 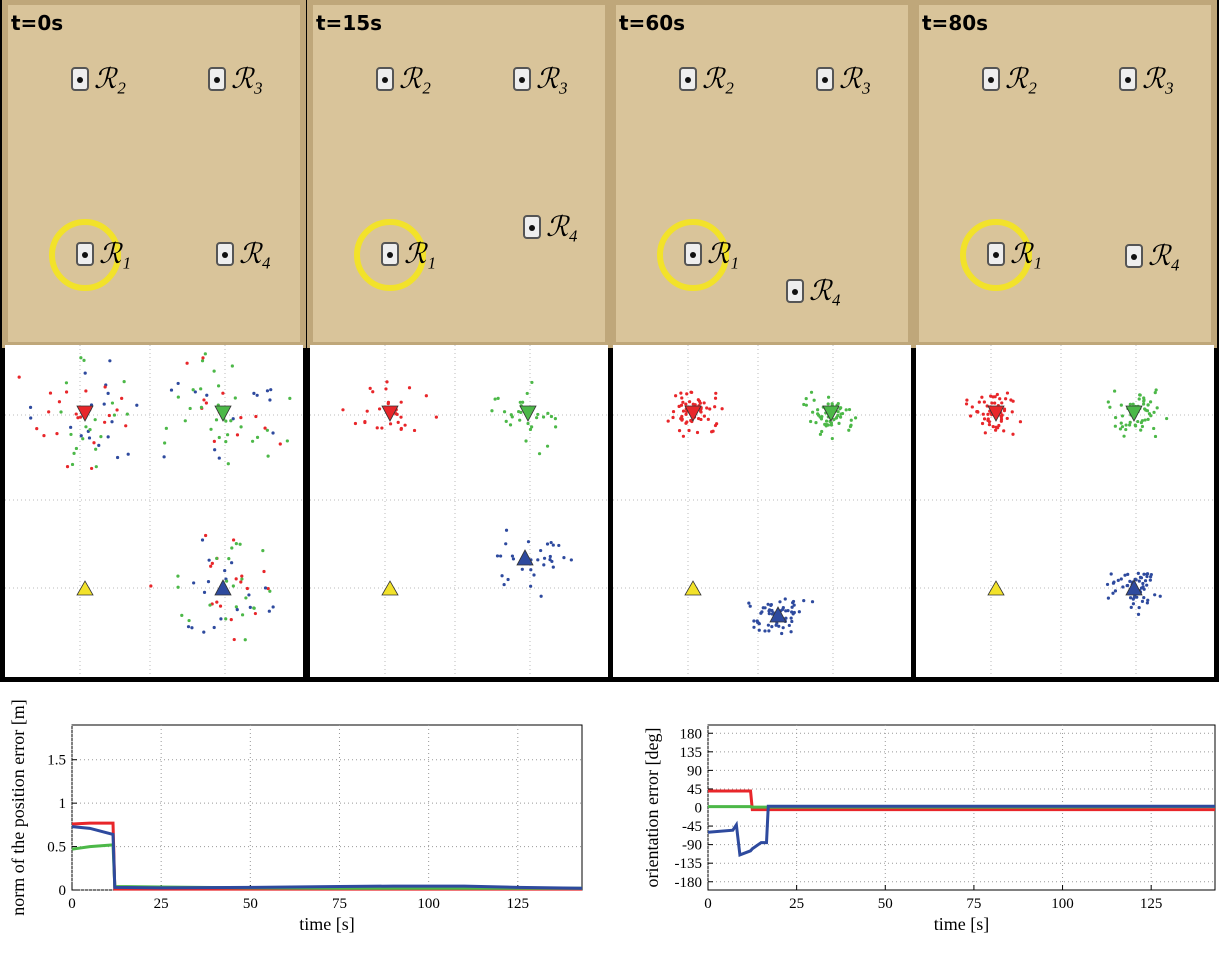 I want to click on y-tick-label: -90, so click(x=692, y=846).